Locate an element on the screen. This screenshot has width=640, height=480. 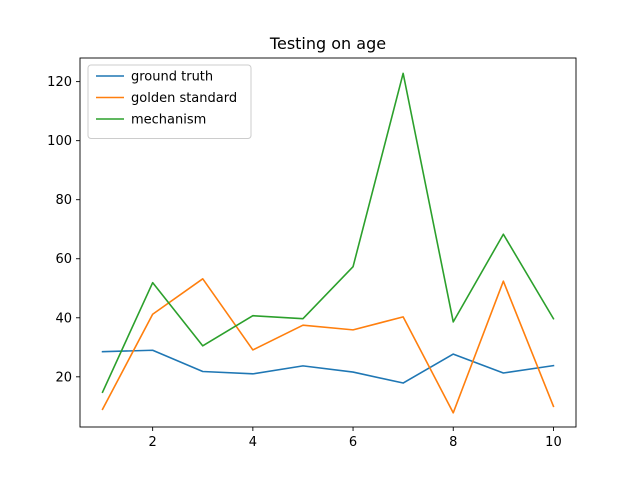
series-line-ground-truth is located at coordinates (328, 366).